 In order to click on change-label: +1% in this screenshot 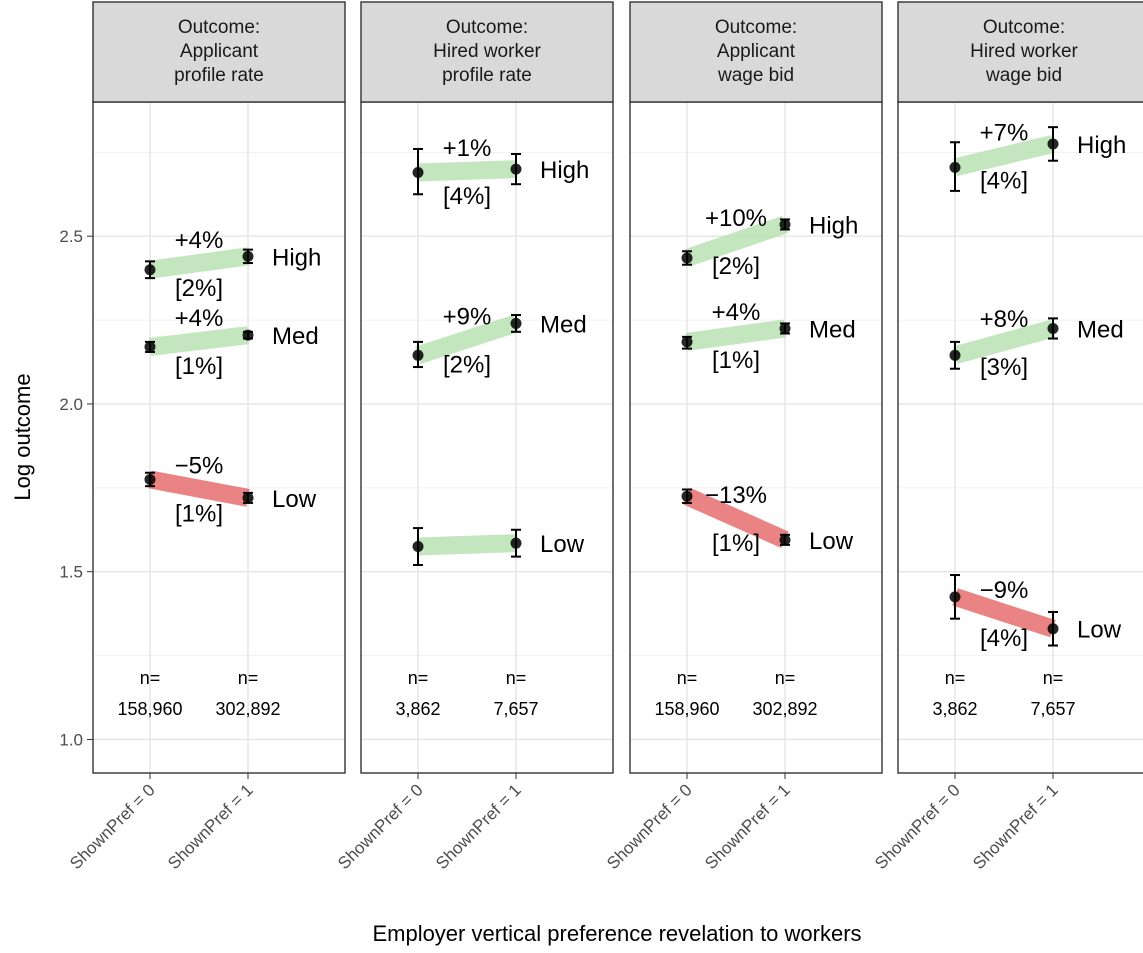, I will do `click(467, 148)`.